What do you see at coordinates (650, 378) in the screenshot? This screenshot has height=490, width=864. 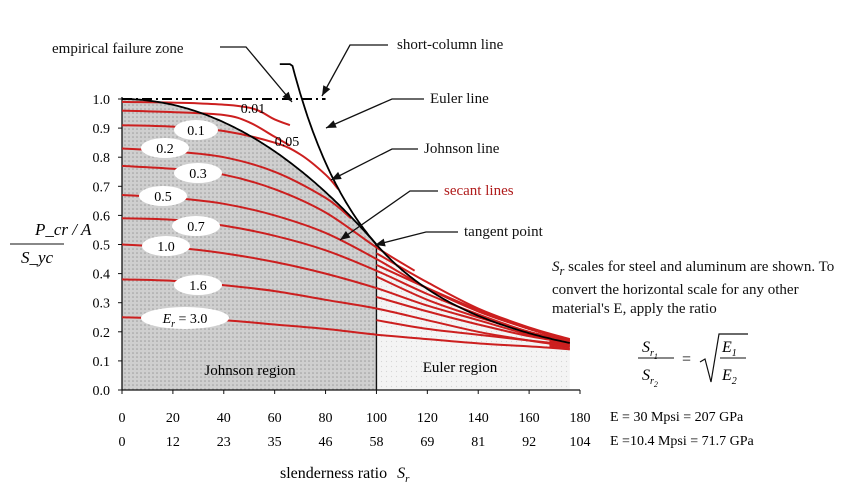 I see `formula-lhs-denominator: Sr2` at bounding box center [650, 378].